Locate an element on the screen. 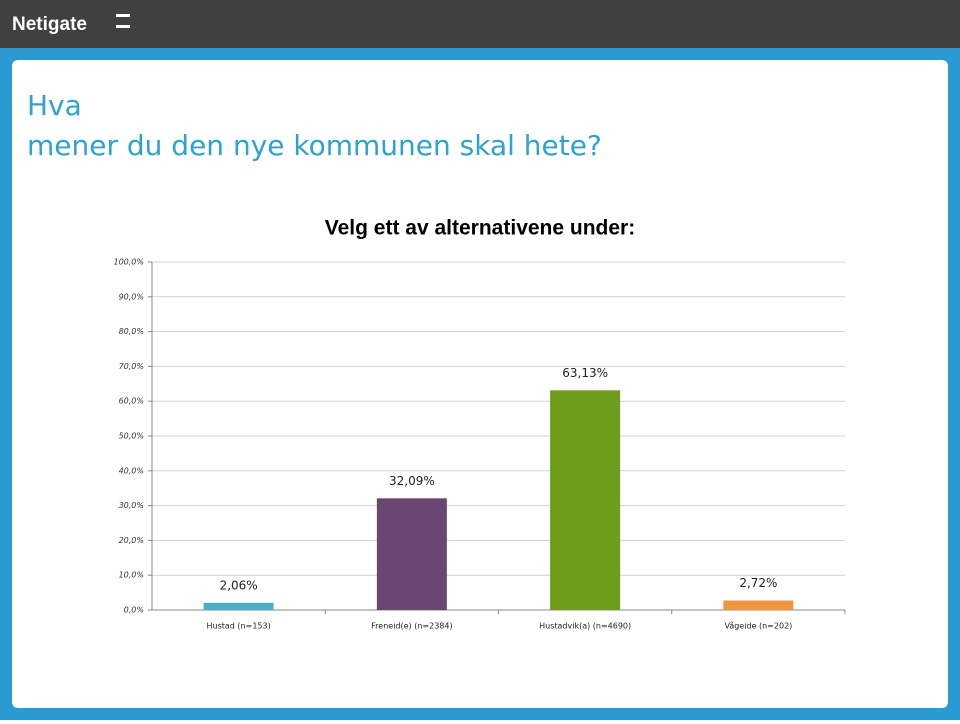 The width and height of the screenshot is (960, 724). y-tick-label: 30,0% is located at coordinates (131, 505).